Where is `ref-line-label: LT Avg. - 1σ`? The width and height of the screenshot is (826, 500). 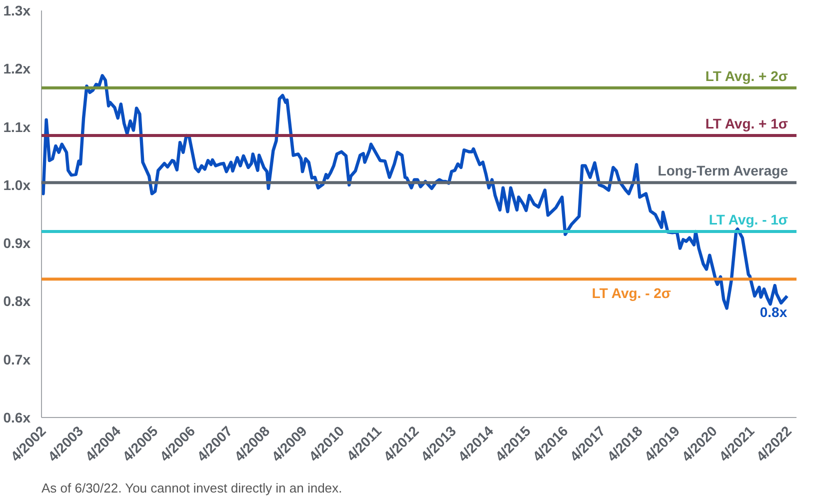 ref-line-label: LT Avg. - 1σ is located at coordinates (748, 219).